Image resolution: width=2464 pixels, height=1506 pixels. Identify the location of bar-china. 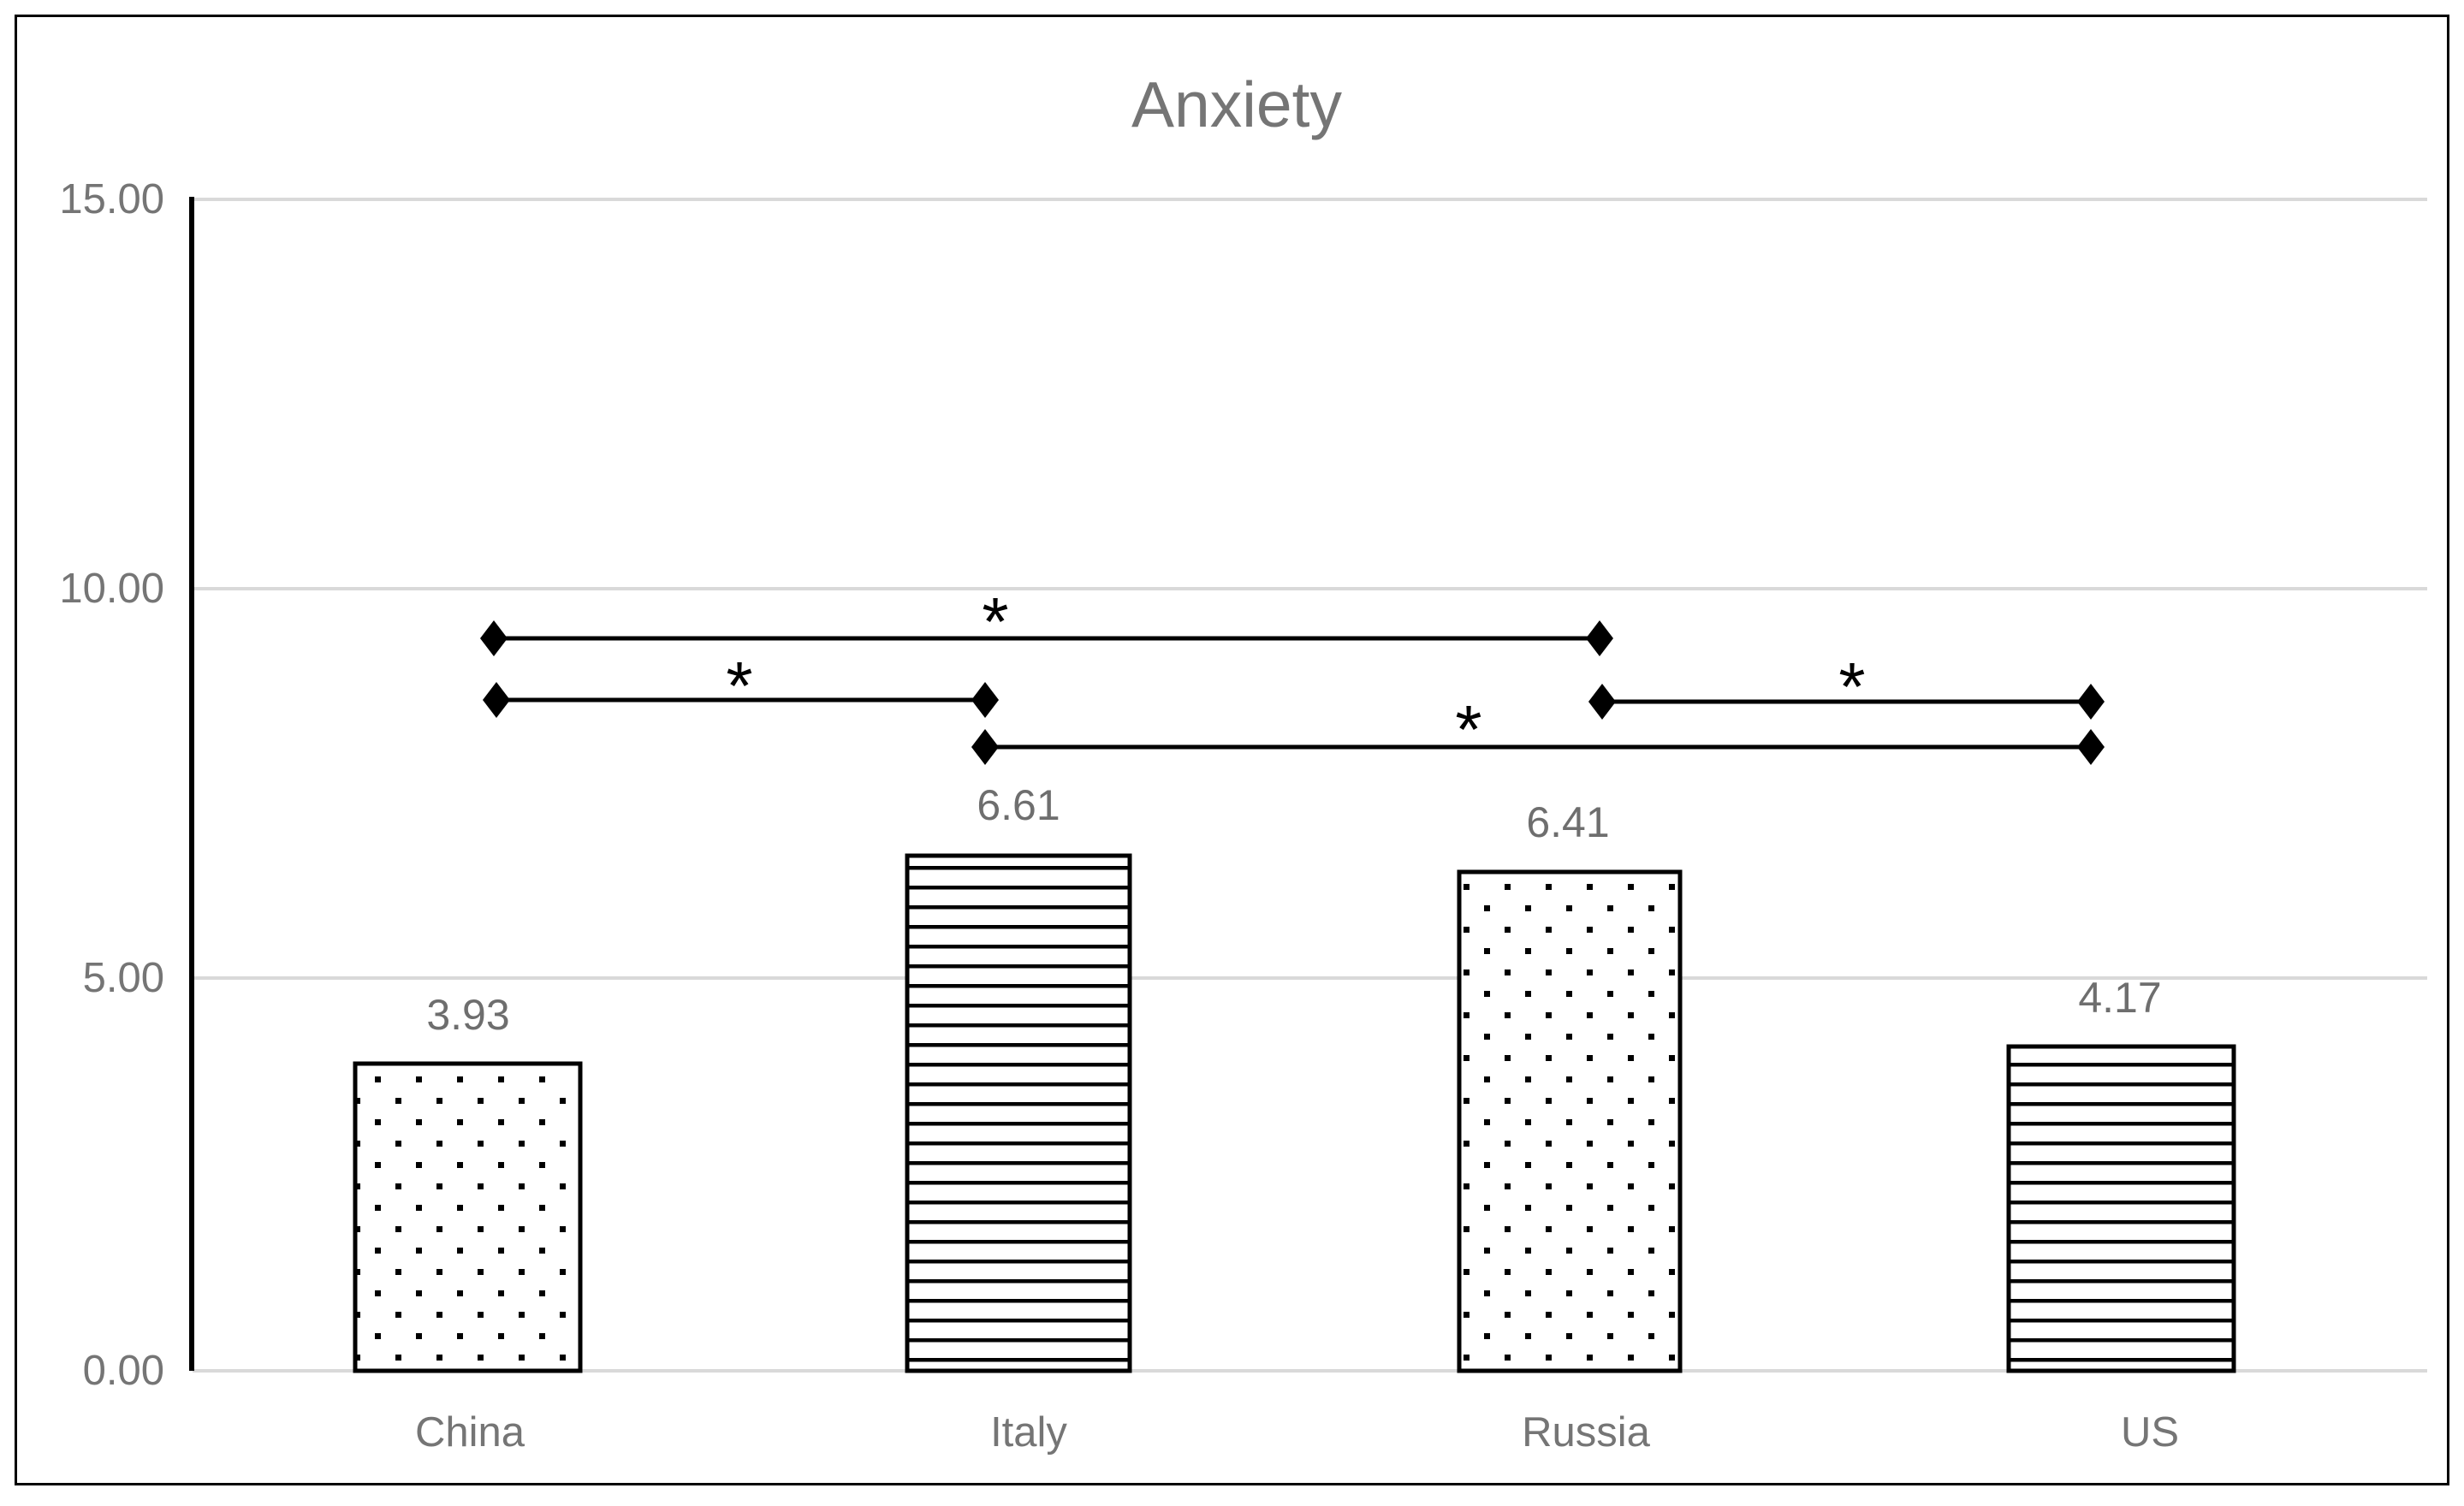
(468, 1217).